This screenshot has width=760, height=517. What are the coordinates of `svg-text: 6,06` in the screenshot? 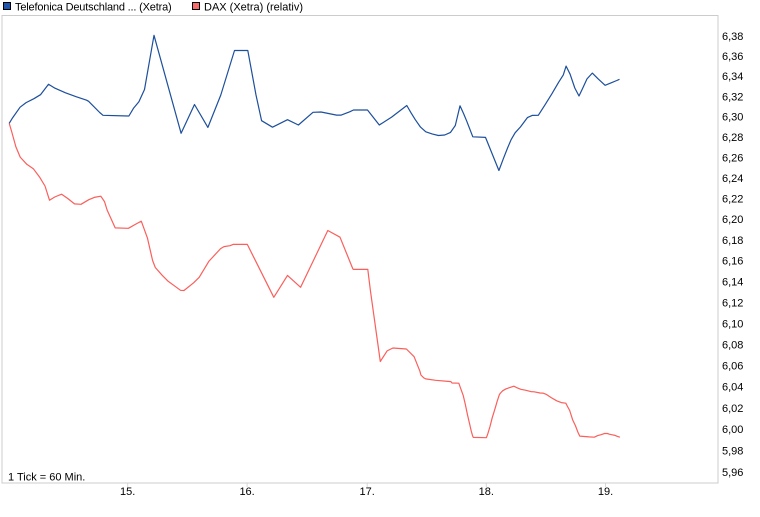 It's located at (732, 367).